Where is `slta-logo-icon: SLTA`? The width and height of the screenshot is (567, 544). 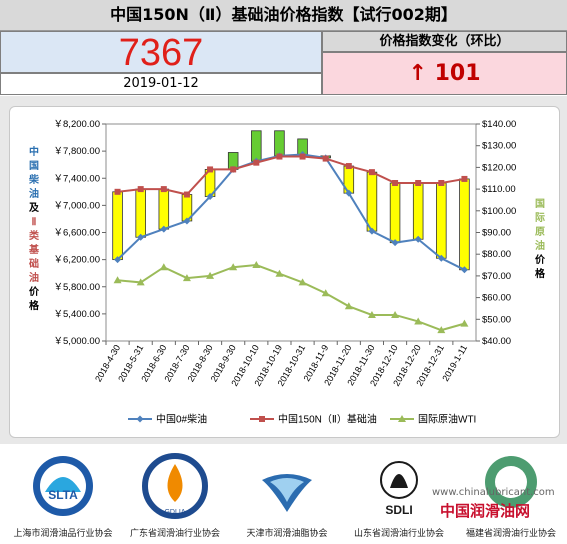
slta-logo-icon: SLTA is located at coordinates (63, 486).